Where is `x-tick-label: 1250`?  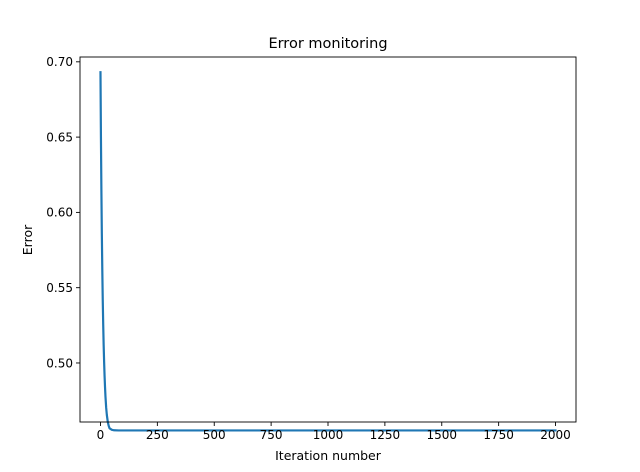
x-tick-label: 1250 is located at coordinates (385, 435).